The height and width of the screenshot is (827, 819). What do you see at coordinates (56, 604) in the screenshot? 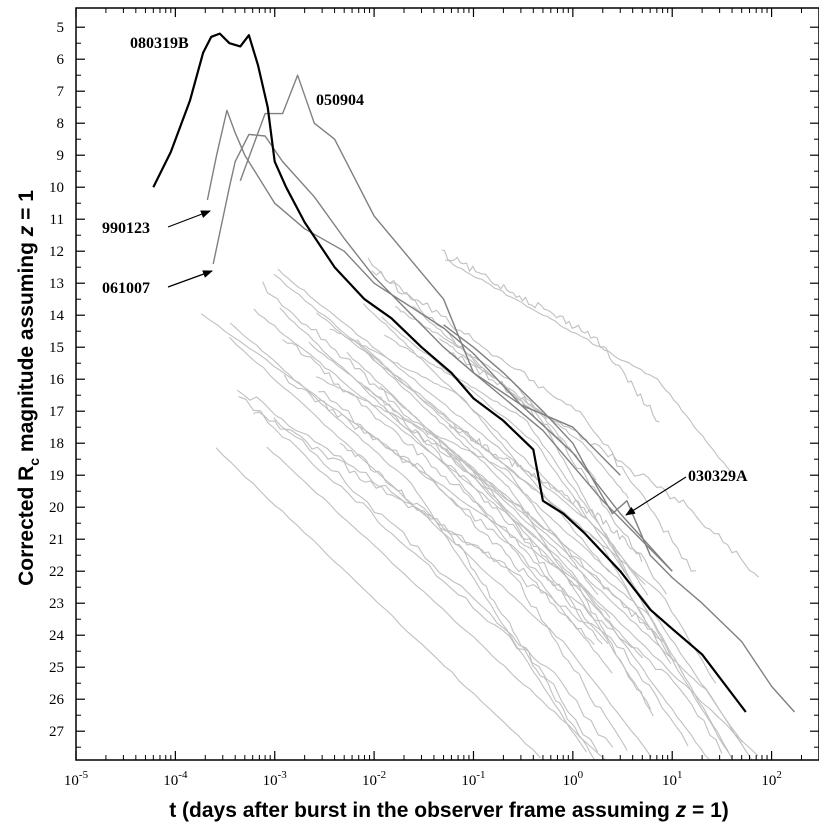
I see `y-tick-label: 23` at bounding box center [56, 604].